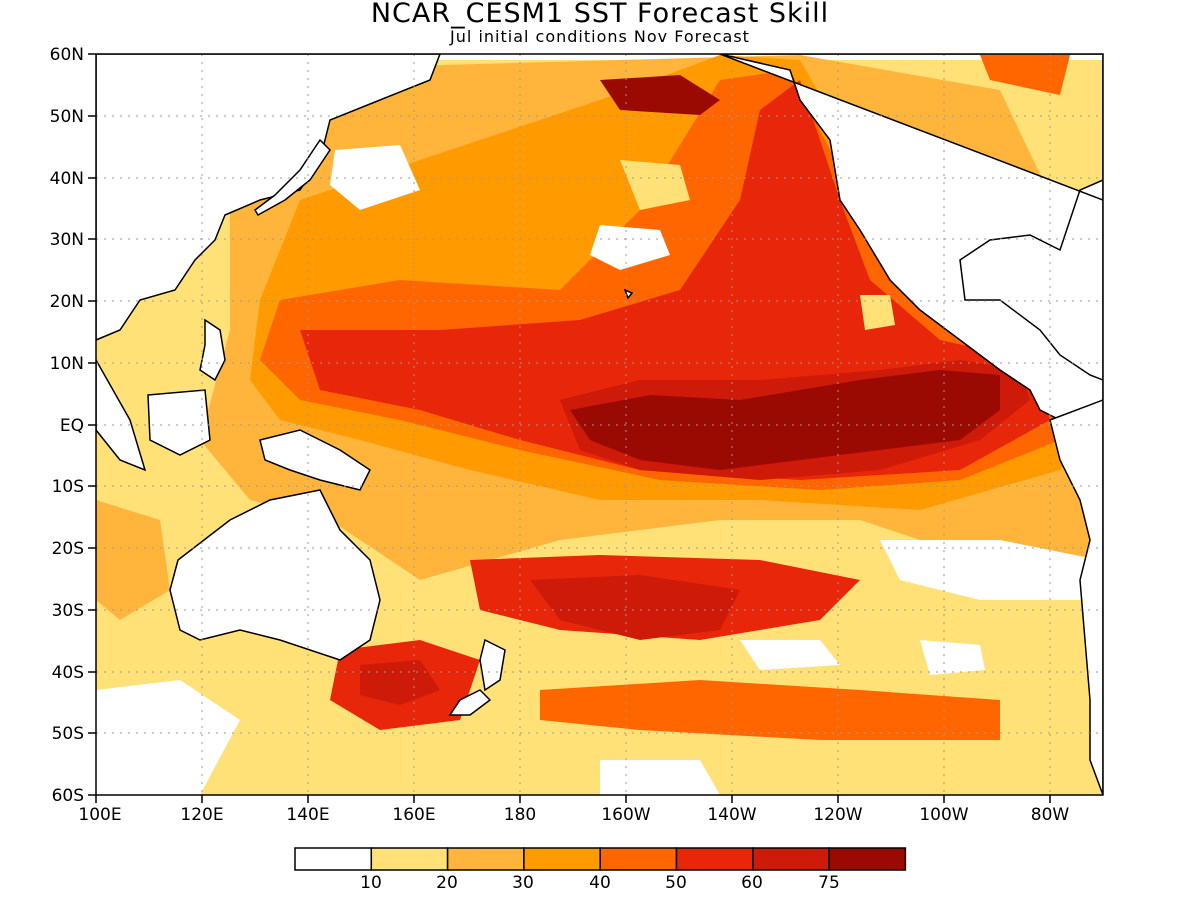  I want to click on chart-subtitle: Jul initial conditions Nov Forecast, so click(600, 36).